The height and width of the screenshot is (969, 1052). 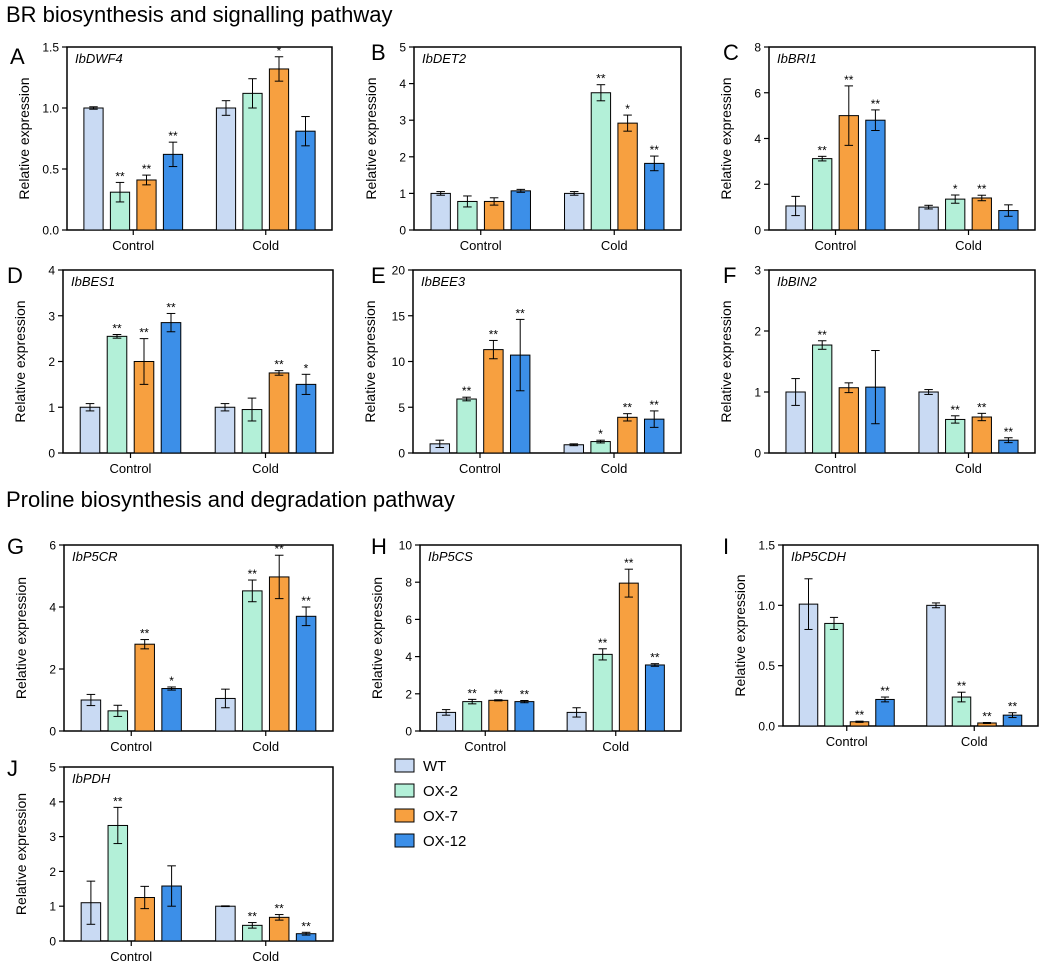 I want to click on panel-i-significance: **, so click(x=1013, y=707).